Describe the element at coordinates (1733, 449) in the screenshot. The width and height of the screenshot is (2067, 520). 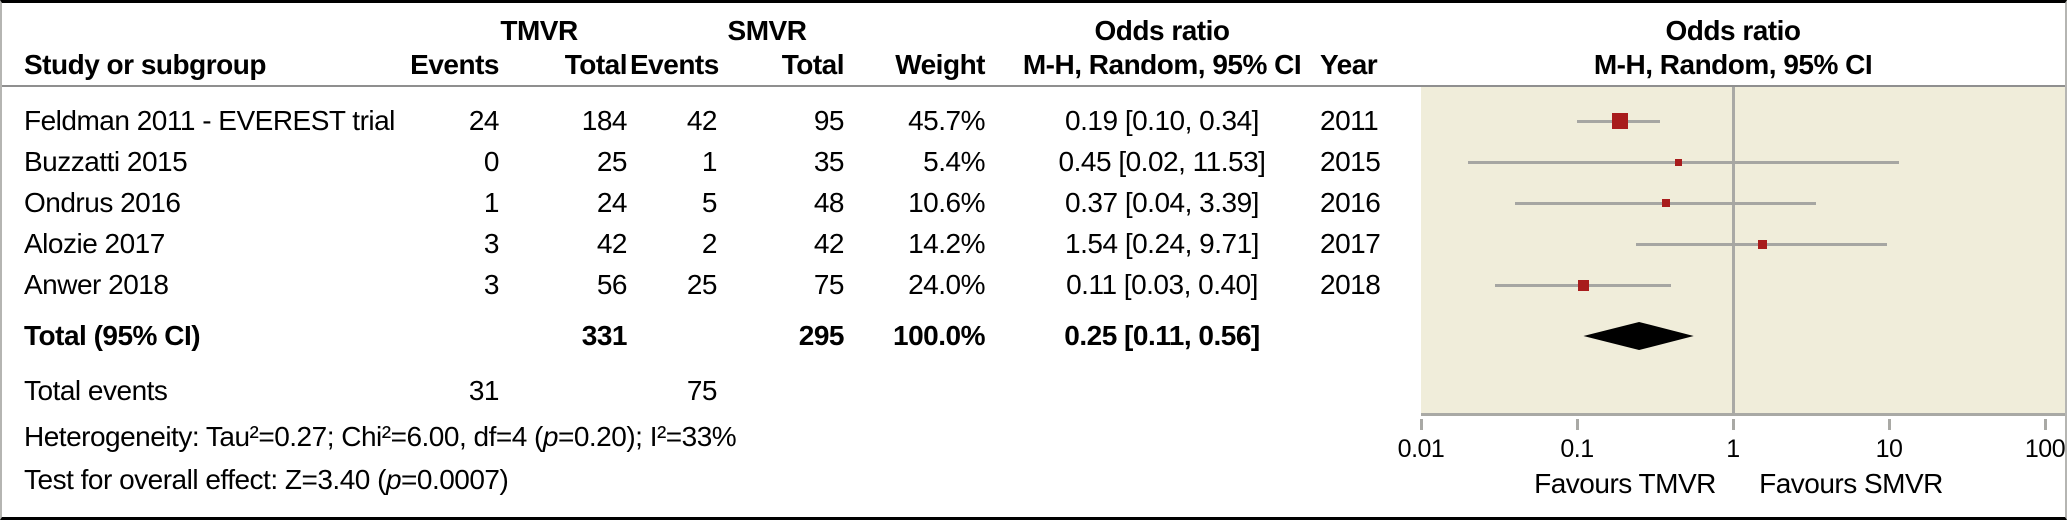
I see `axis-tick-label: 1` at that location.